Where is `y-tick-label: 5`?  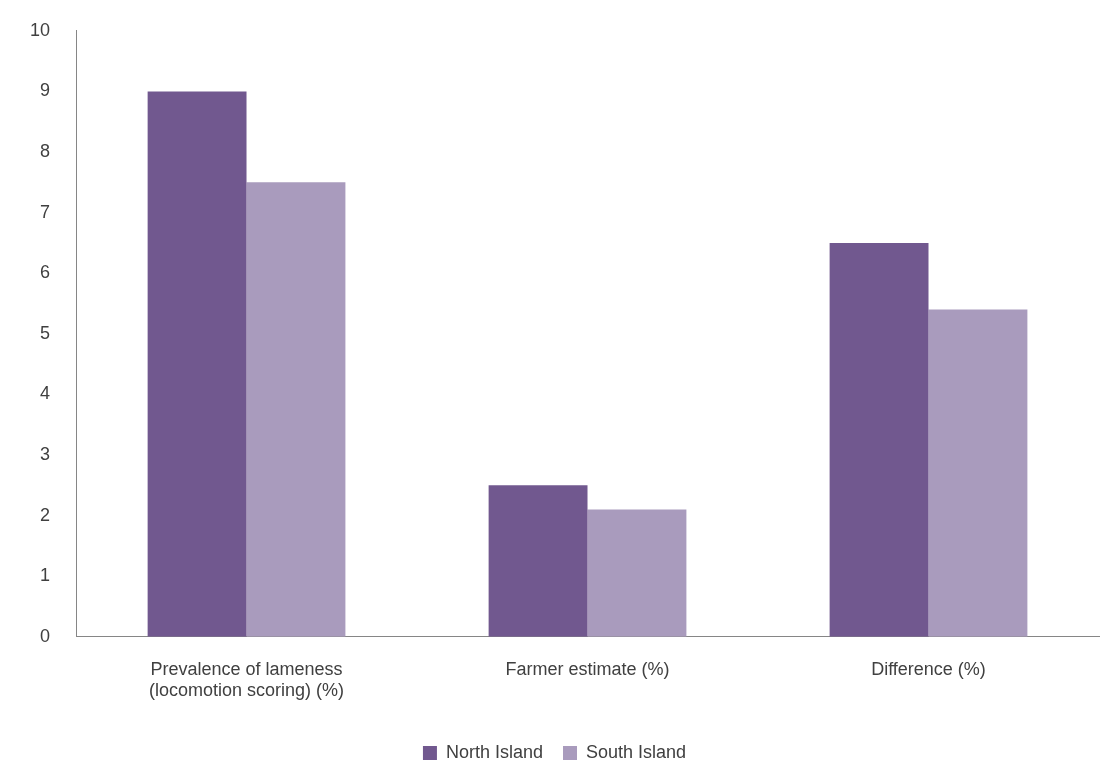
y-tick-label: 5 is located at coordinates (45, 332).